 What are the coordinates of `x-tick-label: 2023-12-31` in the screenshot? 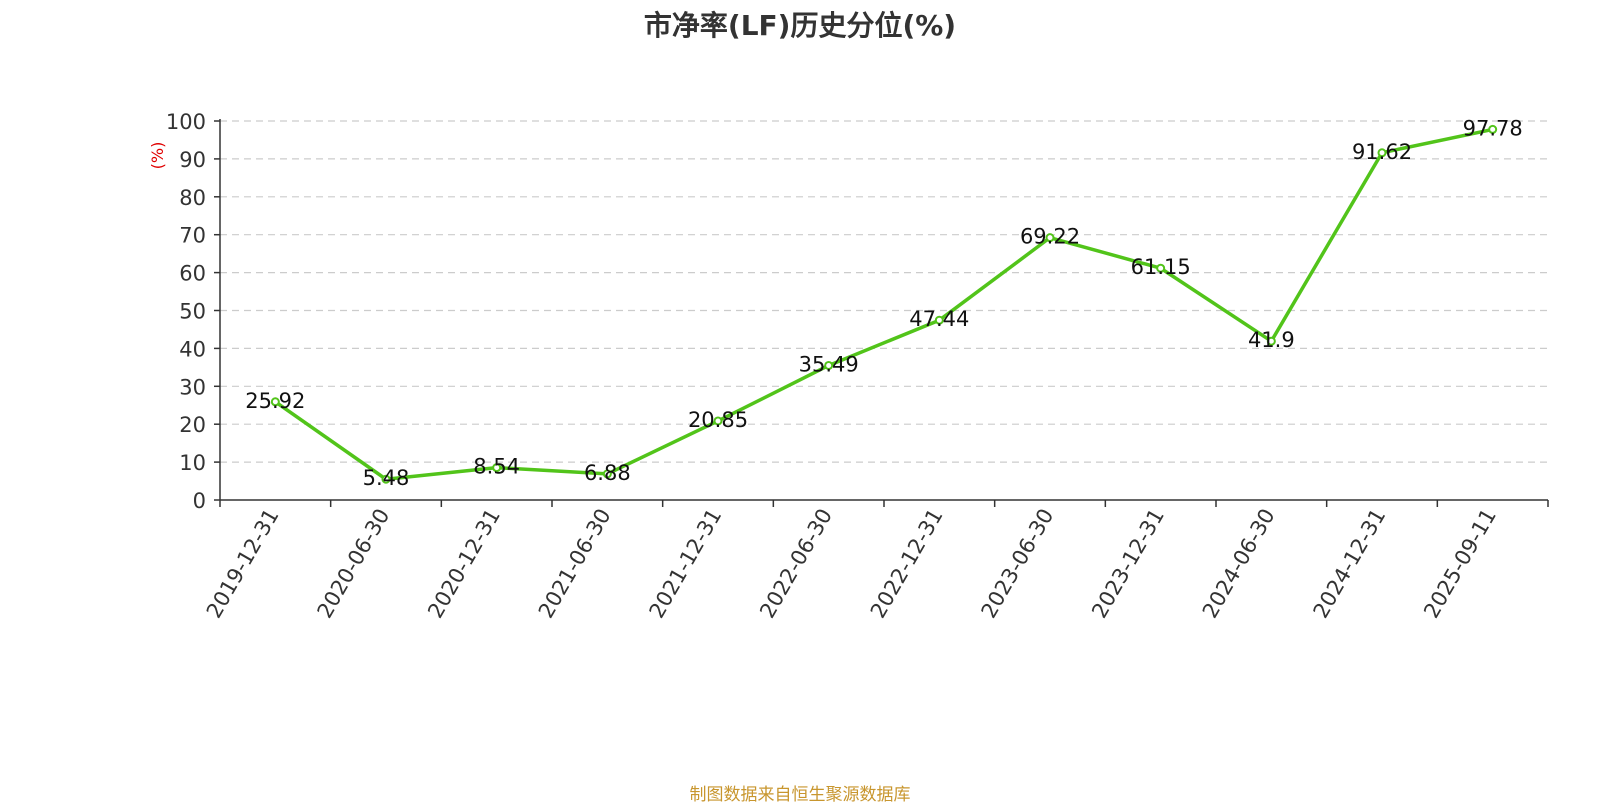 It's located at (1128, 564).